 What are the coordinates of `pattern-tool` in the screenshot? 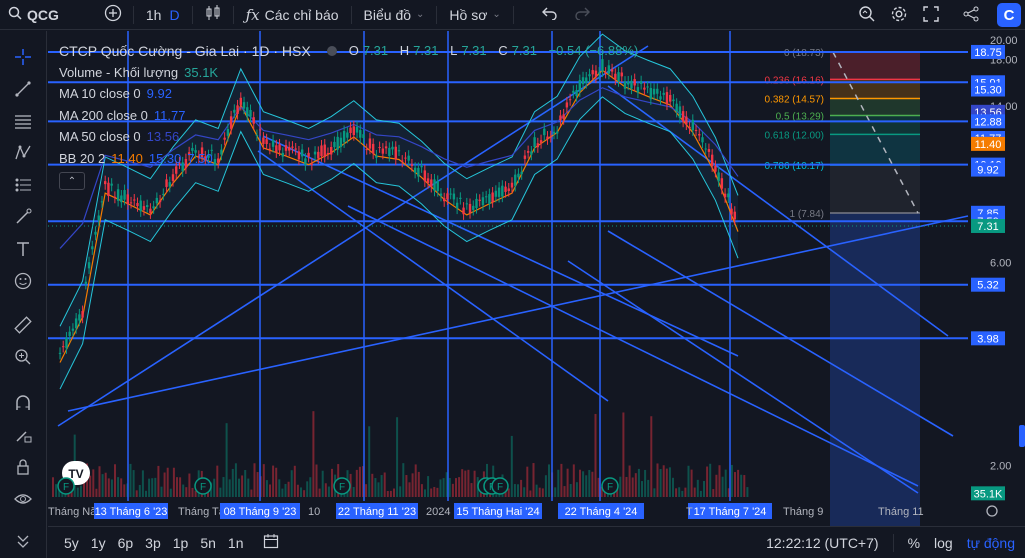 It's located at (23, 154).